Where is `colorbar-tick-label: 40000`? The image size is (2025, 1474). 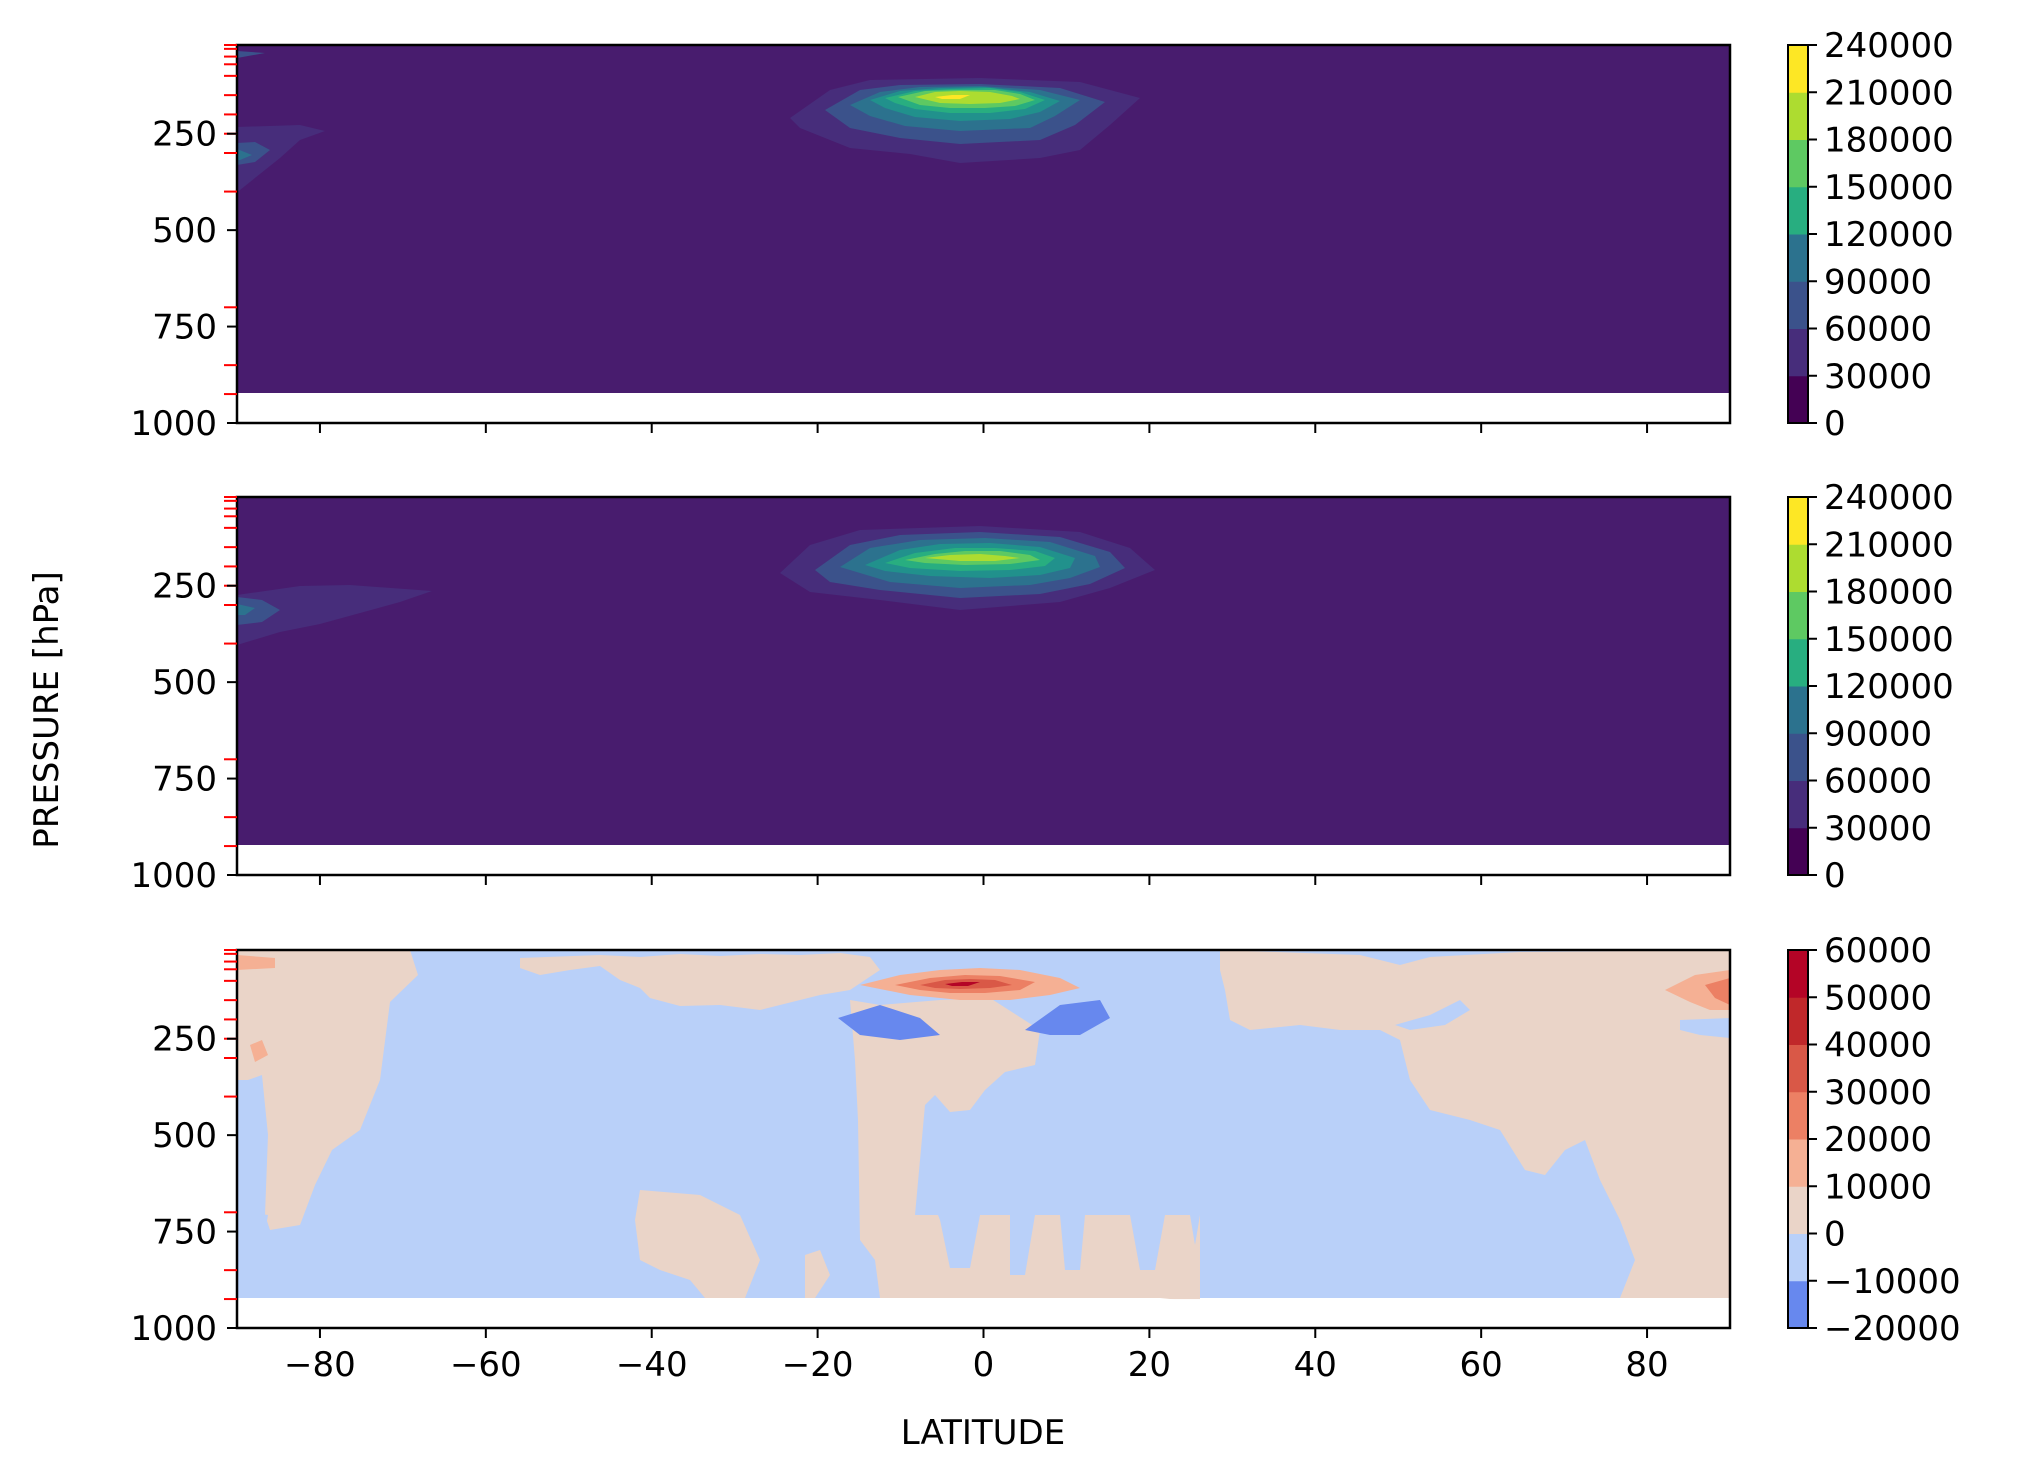 colorbar-tick-label: 40000 is located at coordinates (1878, 1046).